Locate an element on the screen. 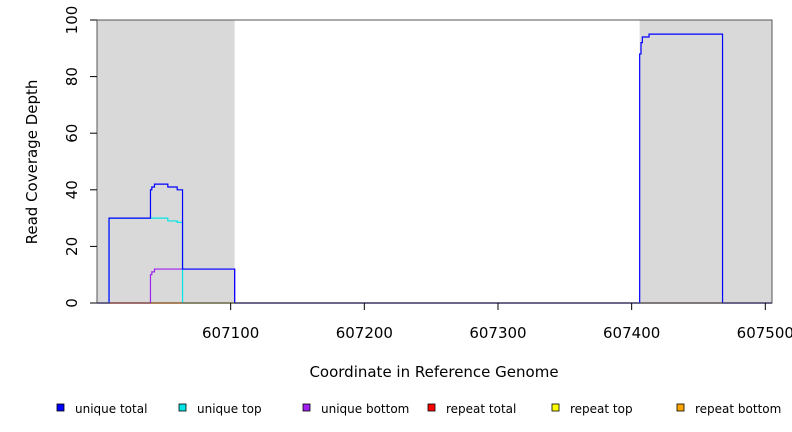 The height and width of the screenshot is (432, 792). y-tick-label: 20 is located at coordinates (72, 246).